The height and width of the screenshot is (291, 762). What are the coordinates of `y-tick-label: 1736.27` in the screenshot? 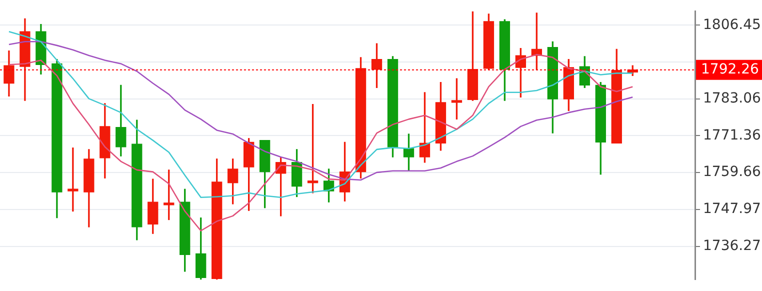 It's located at (732, 246).